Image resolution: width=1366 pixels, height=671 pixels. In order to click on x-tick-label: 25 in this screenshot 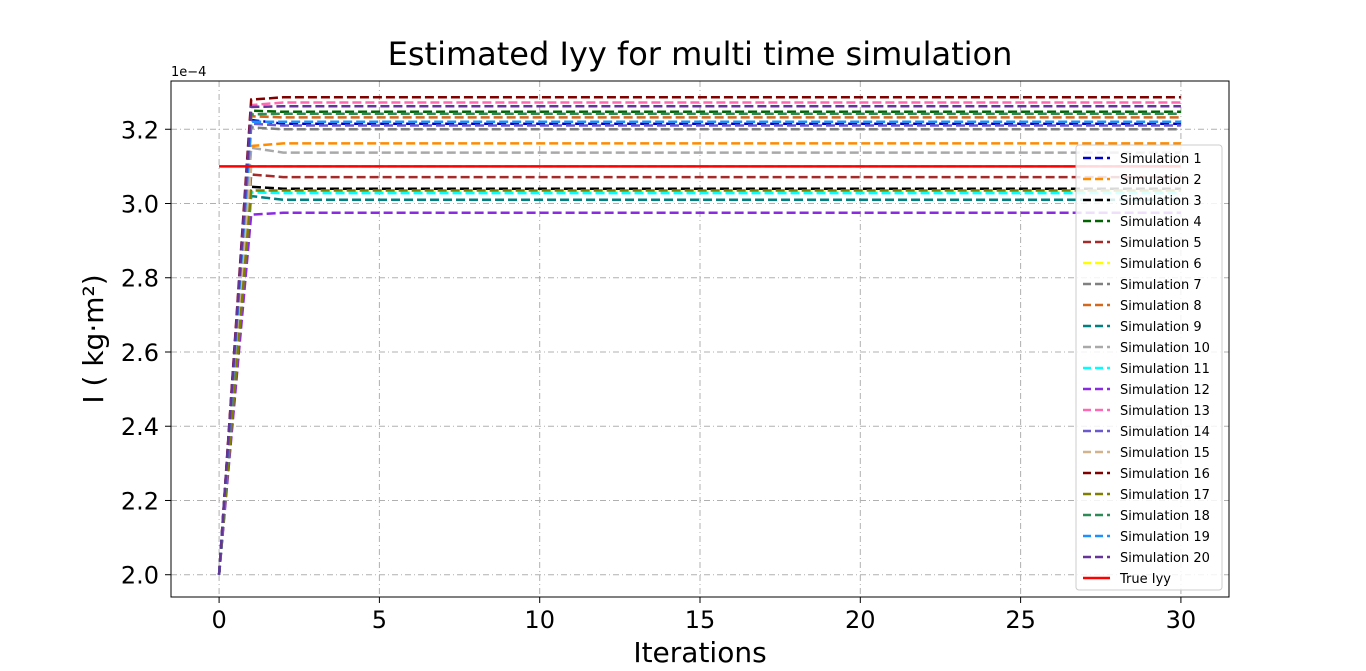, I will do `click(1020, 620)`.